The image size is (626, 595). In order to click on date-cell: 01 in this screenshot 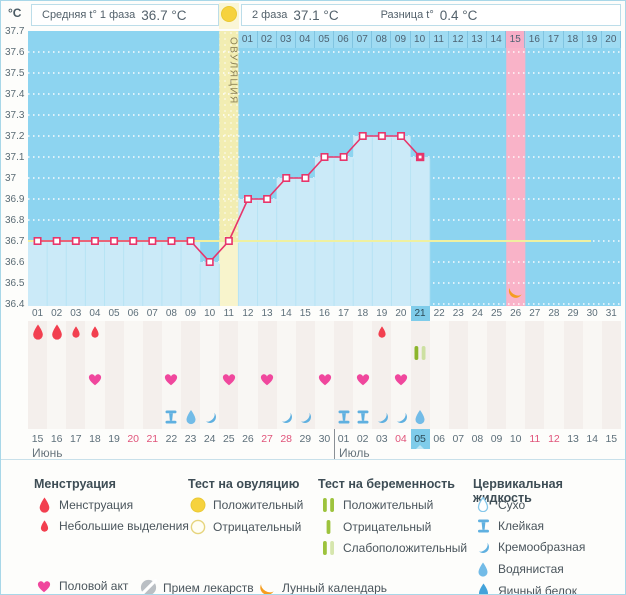, I will do `click(343, 439)`.